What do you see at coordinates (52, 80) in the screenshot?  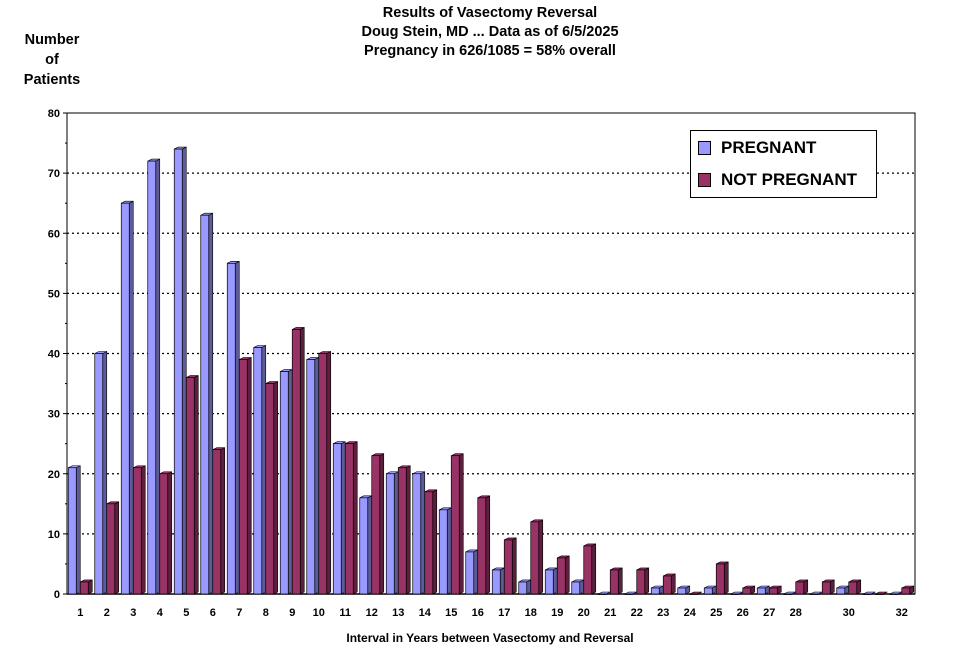 I see `y-axis-label-line-3: Patients` at bounding box center [52, 80].